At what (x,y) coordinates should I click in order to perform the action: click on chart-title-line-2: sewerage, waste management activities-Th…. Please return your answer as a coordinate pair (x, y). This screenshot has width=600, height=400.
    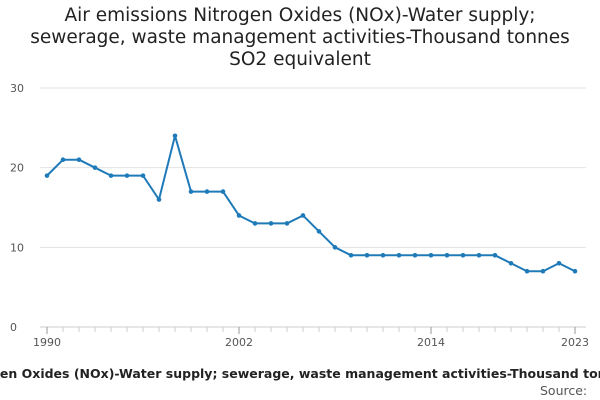
    Looking at the image, I should click on (300, 37).